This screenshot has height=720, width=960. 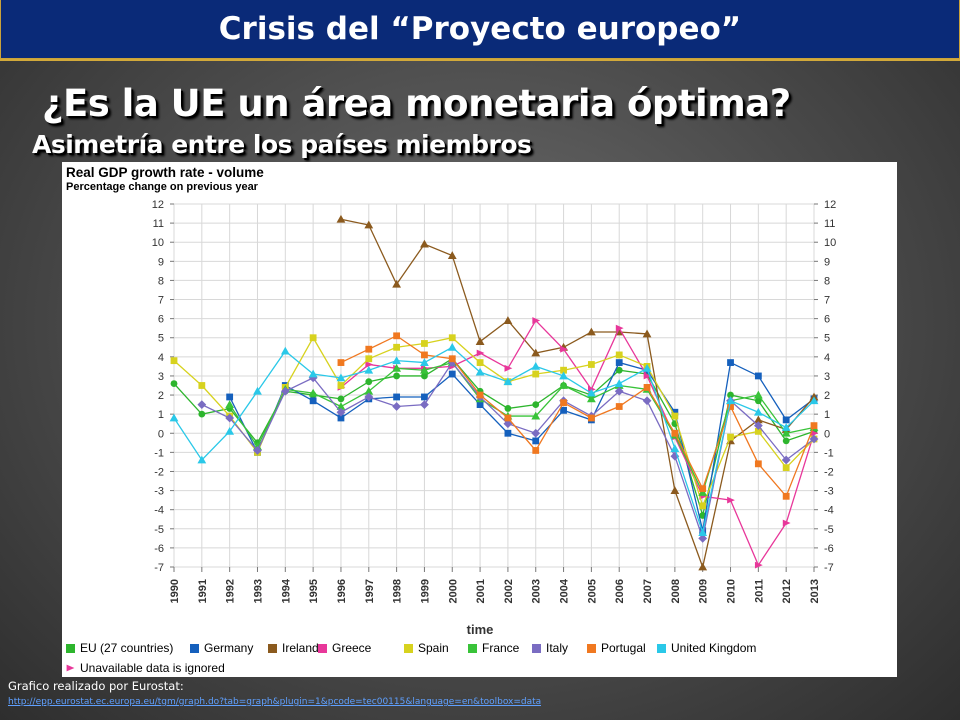 What do you see at coordinates (759, 591) in the screenshot?
I see `x-tick-label: 2011` at bounding box center [759, 591].